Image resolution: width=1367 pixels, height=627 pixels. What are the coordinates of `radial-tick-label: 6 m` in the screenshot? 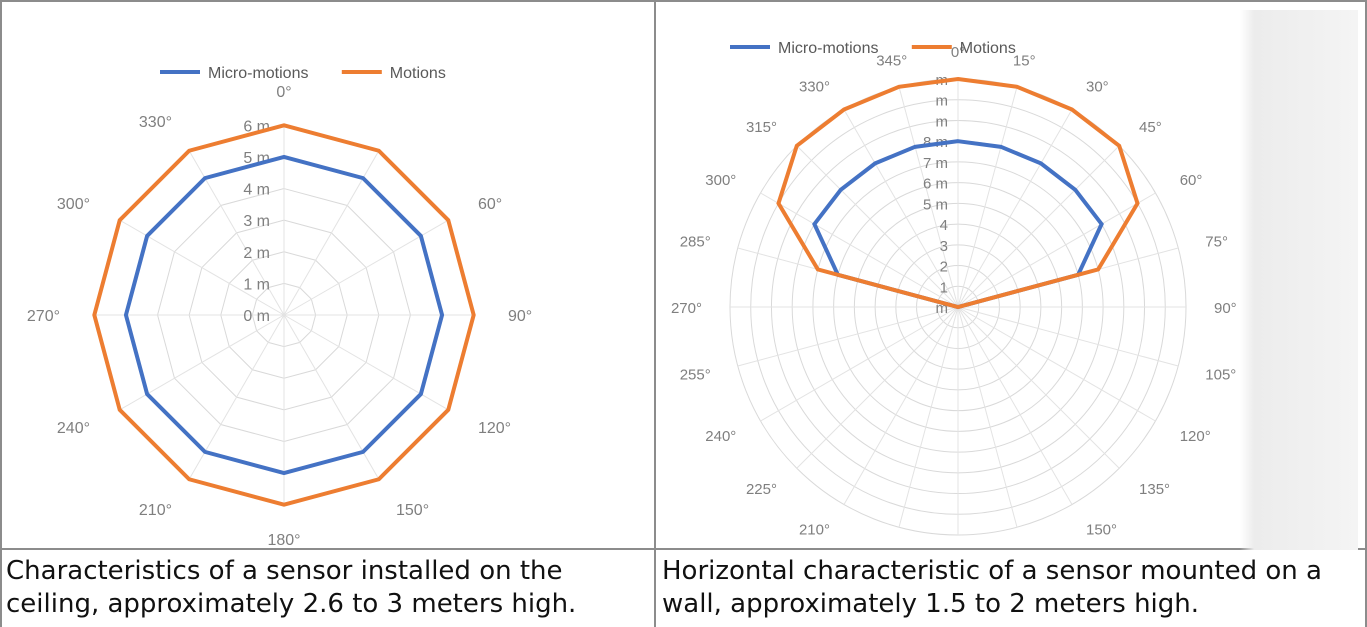 It's located at (935, 184).